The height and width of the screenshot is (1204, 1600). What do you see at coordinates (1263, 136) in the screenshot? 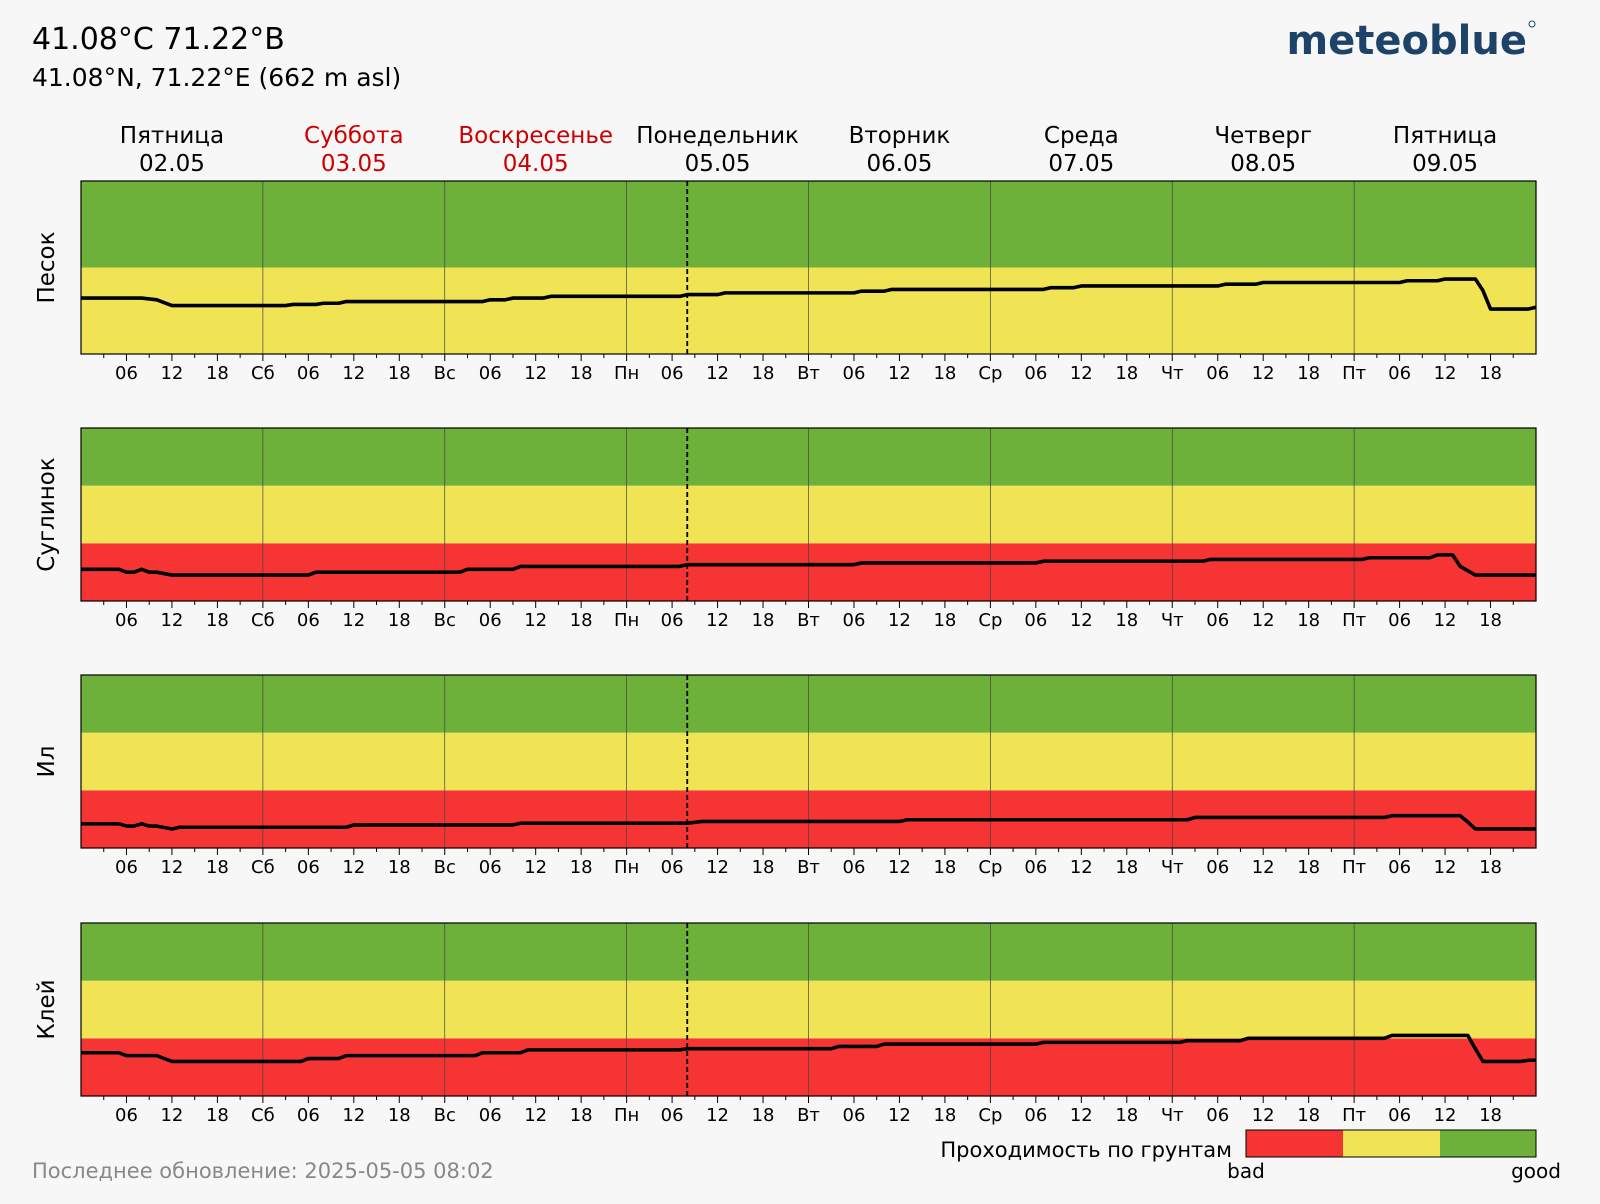
I see `day-name: Четверг` at bounding box center [1263, 136].